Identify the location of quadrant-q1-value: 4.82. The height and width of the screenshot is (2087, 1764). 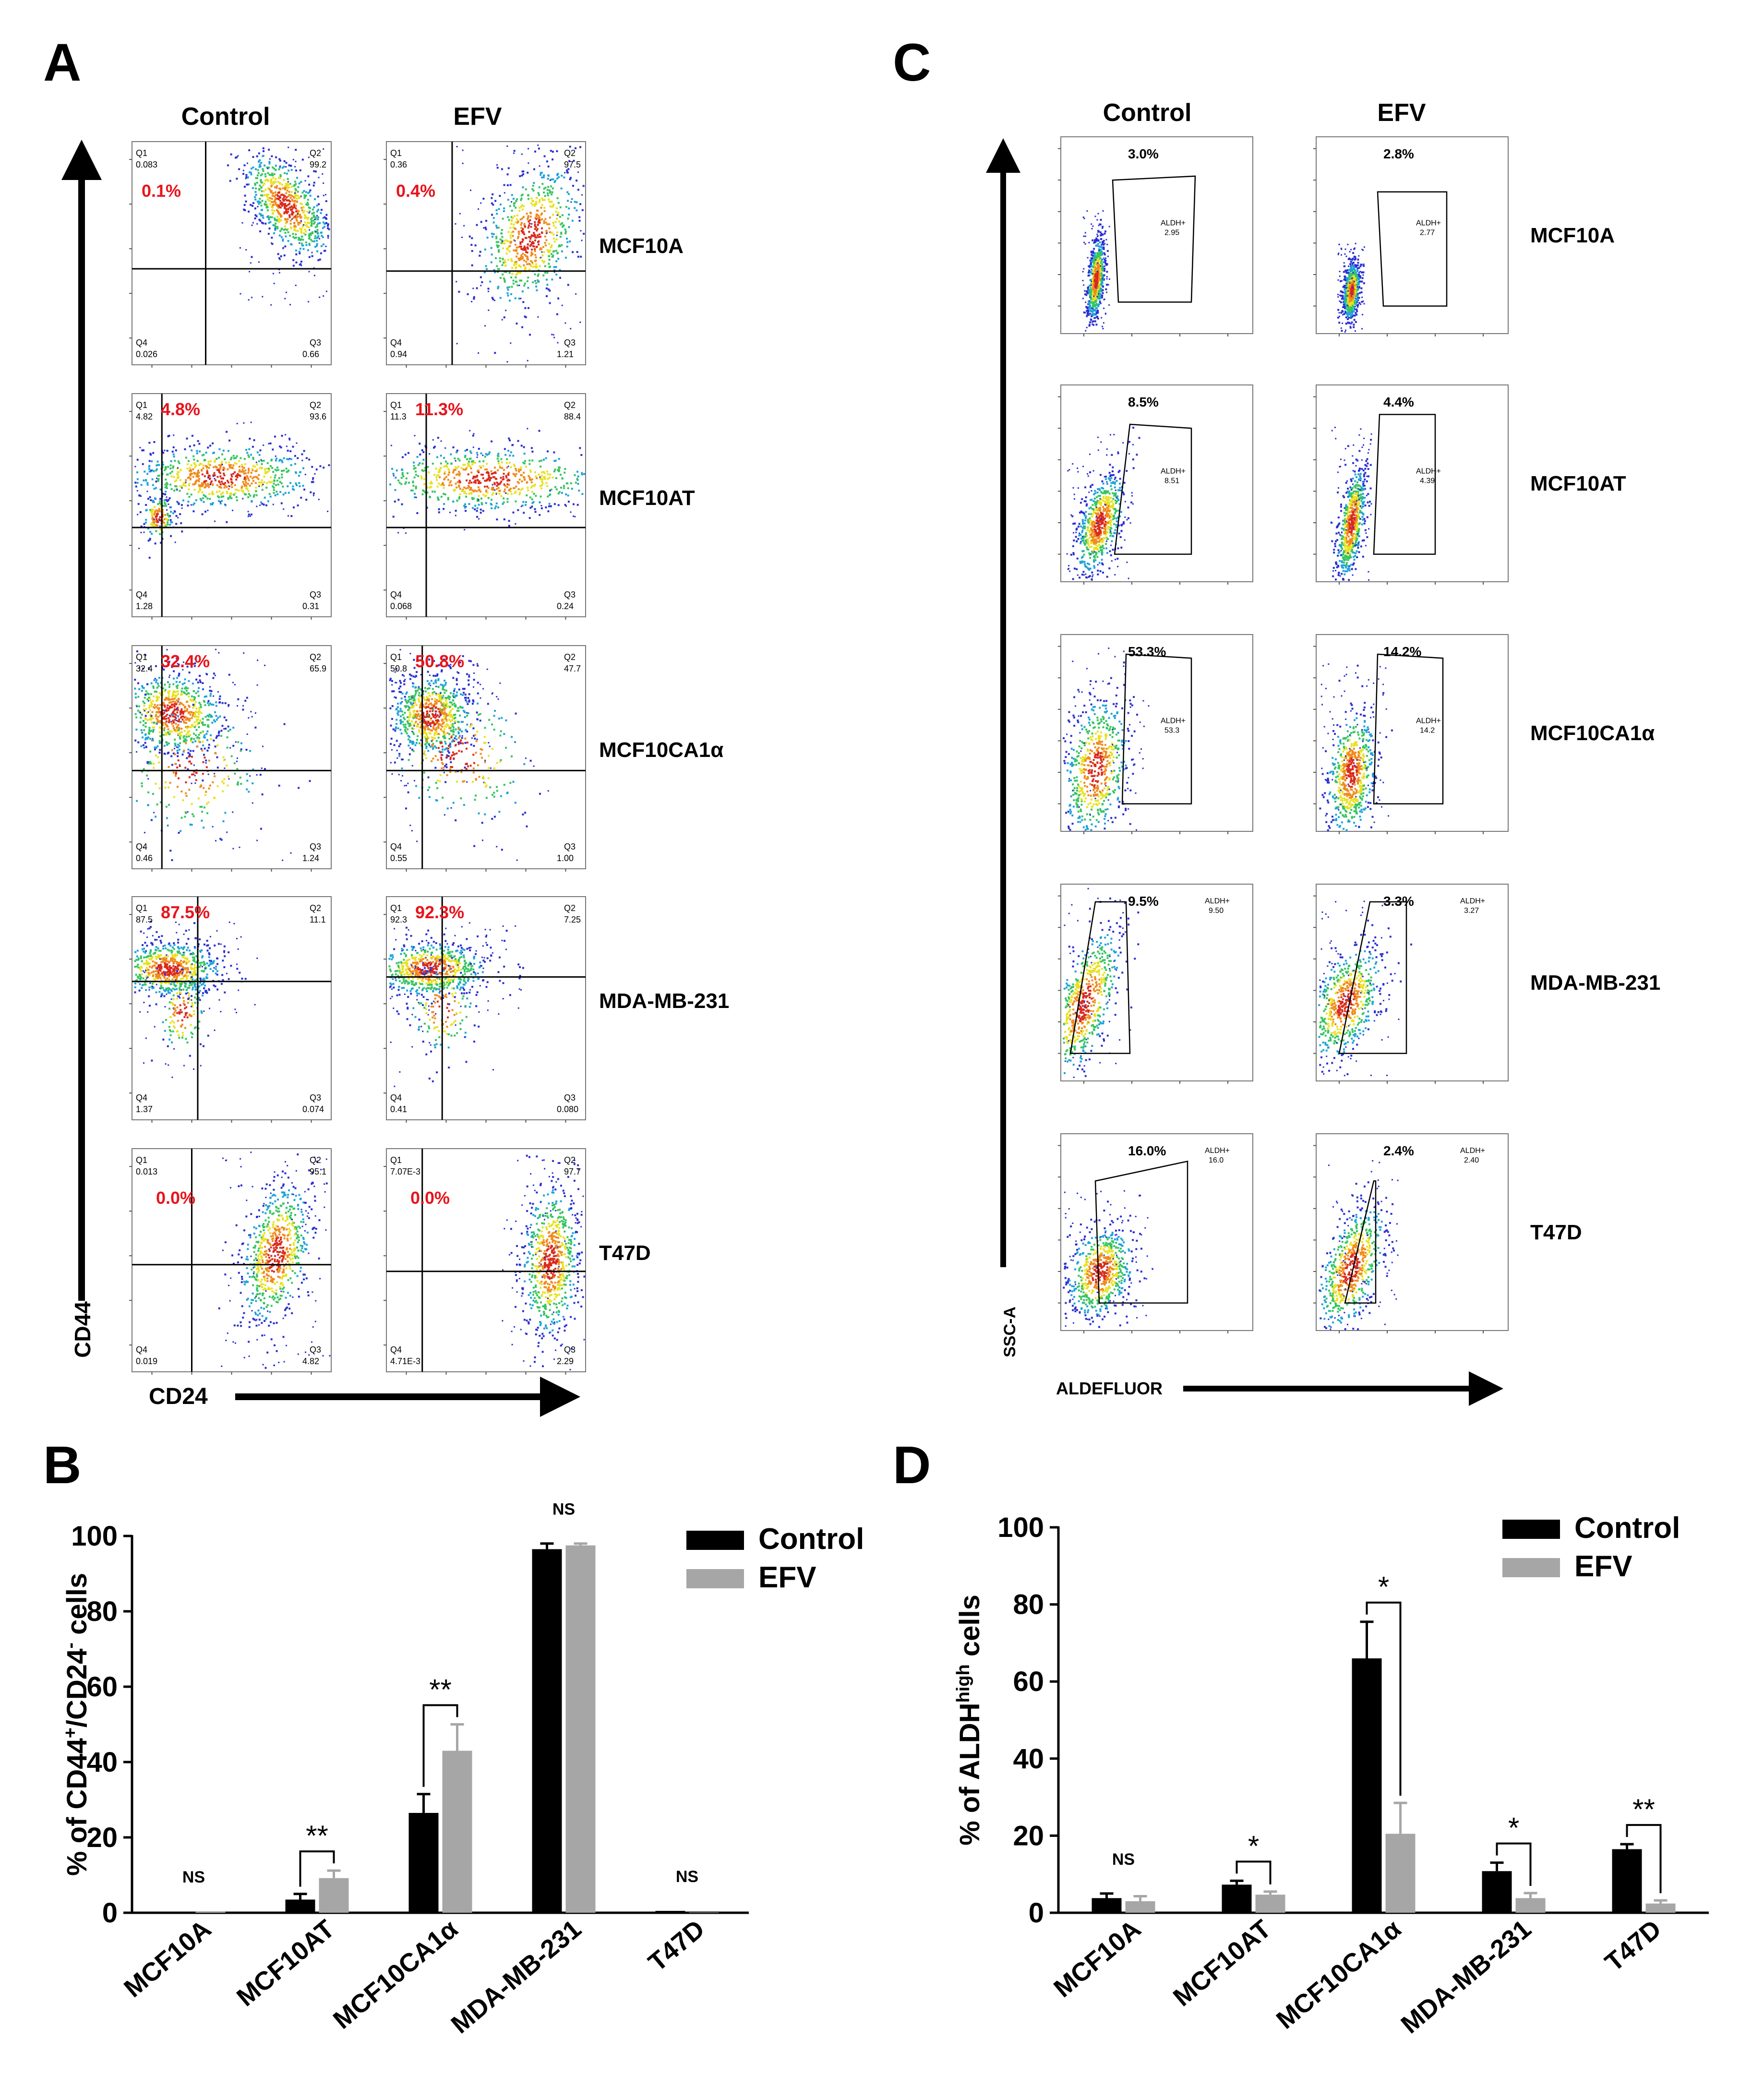
(144, 416).